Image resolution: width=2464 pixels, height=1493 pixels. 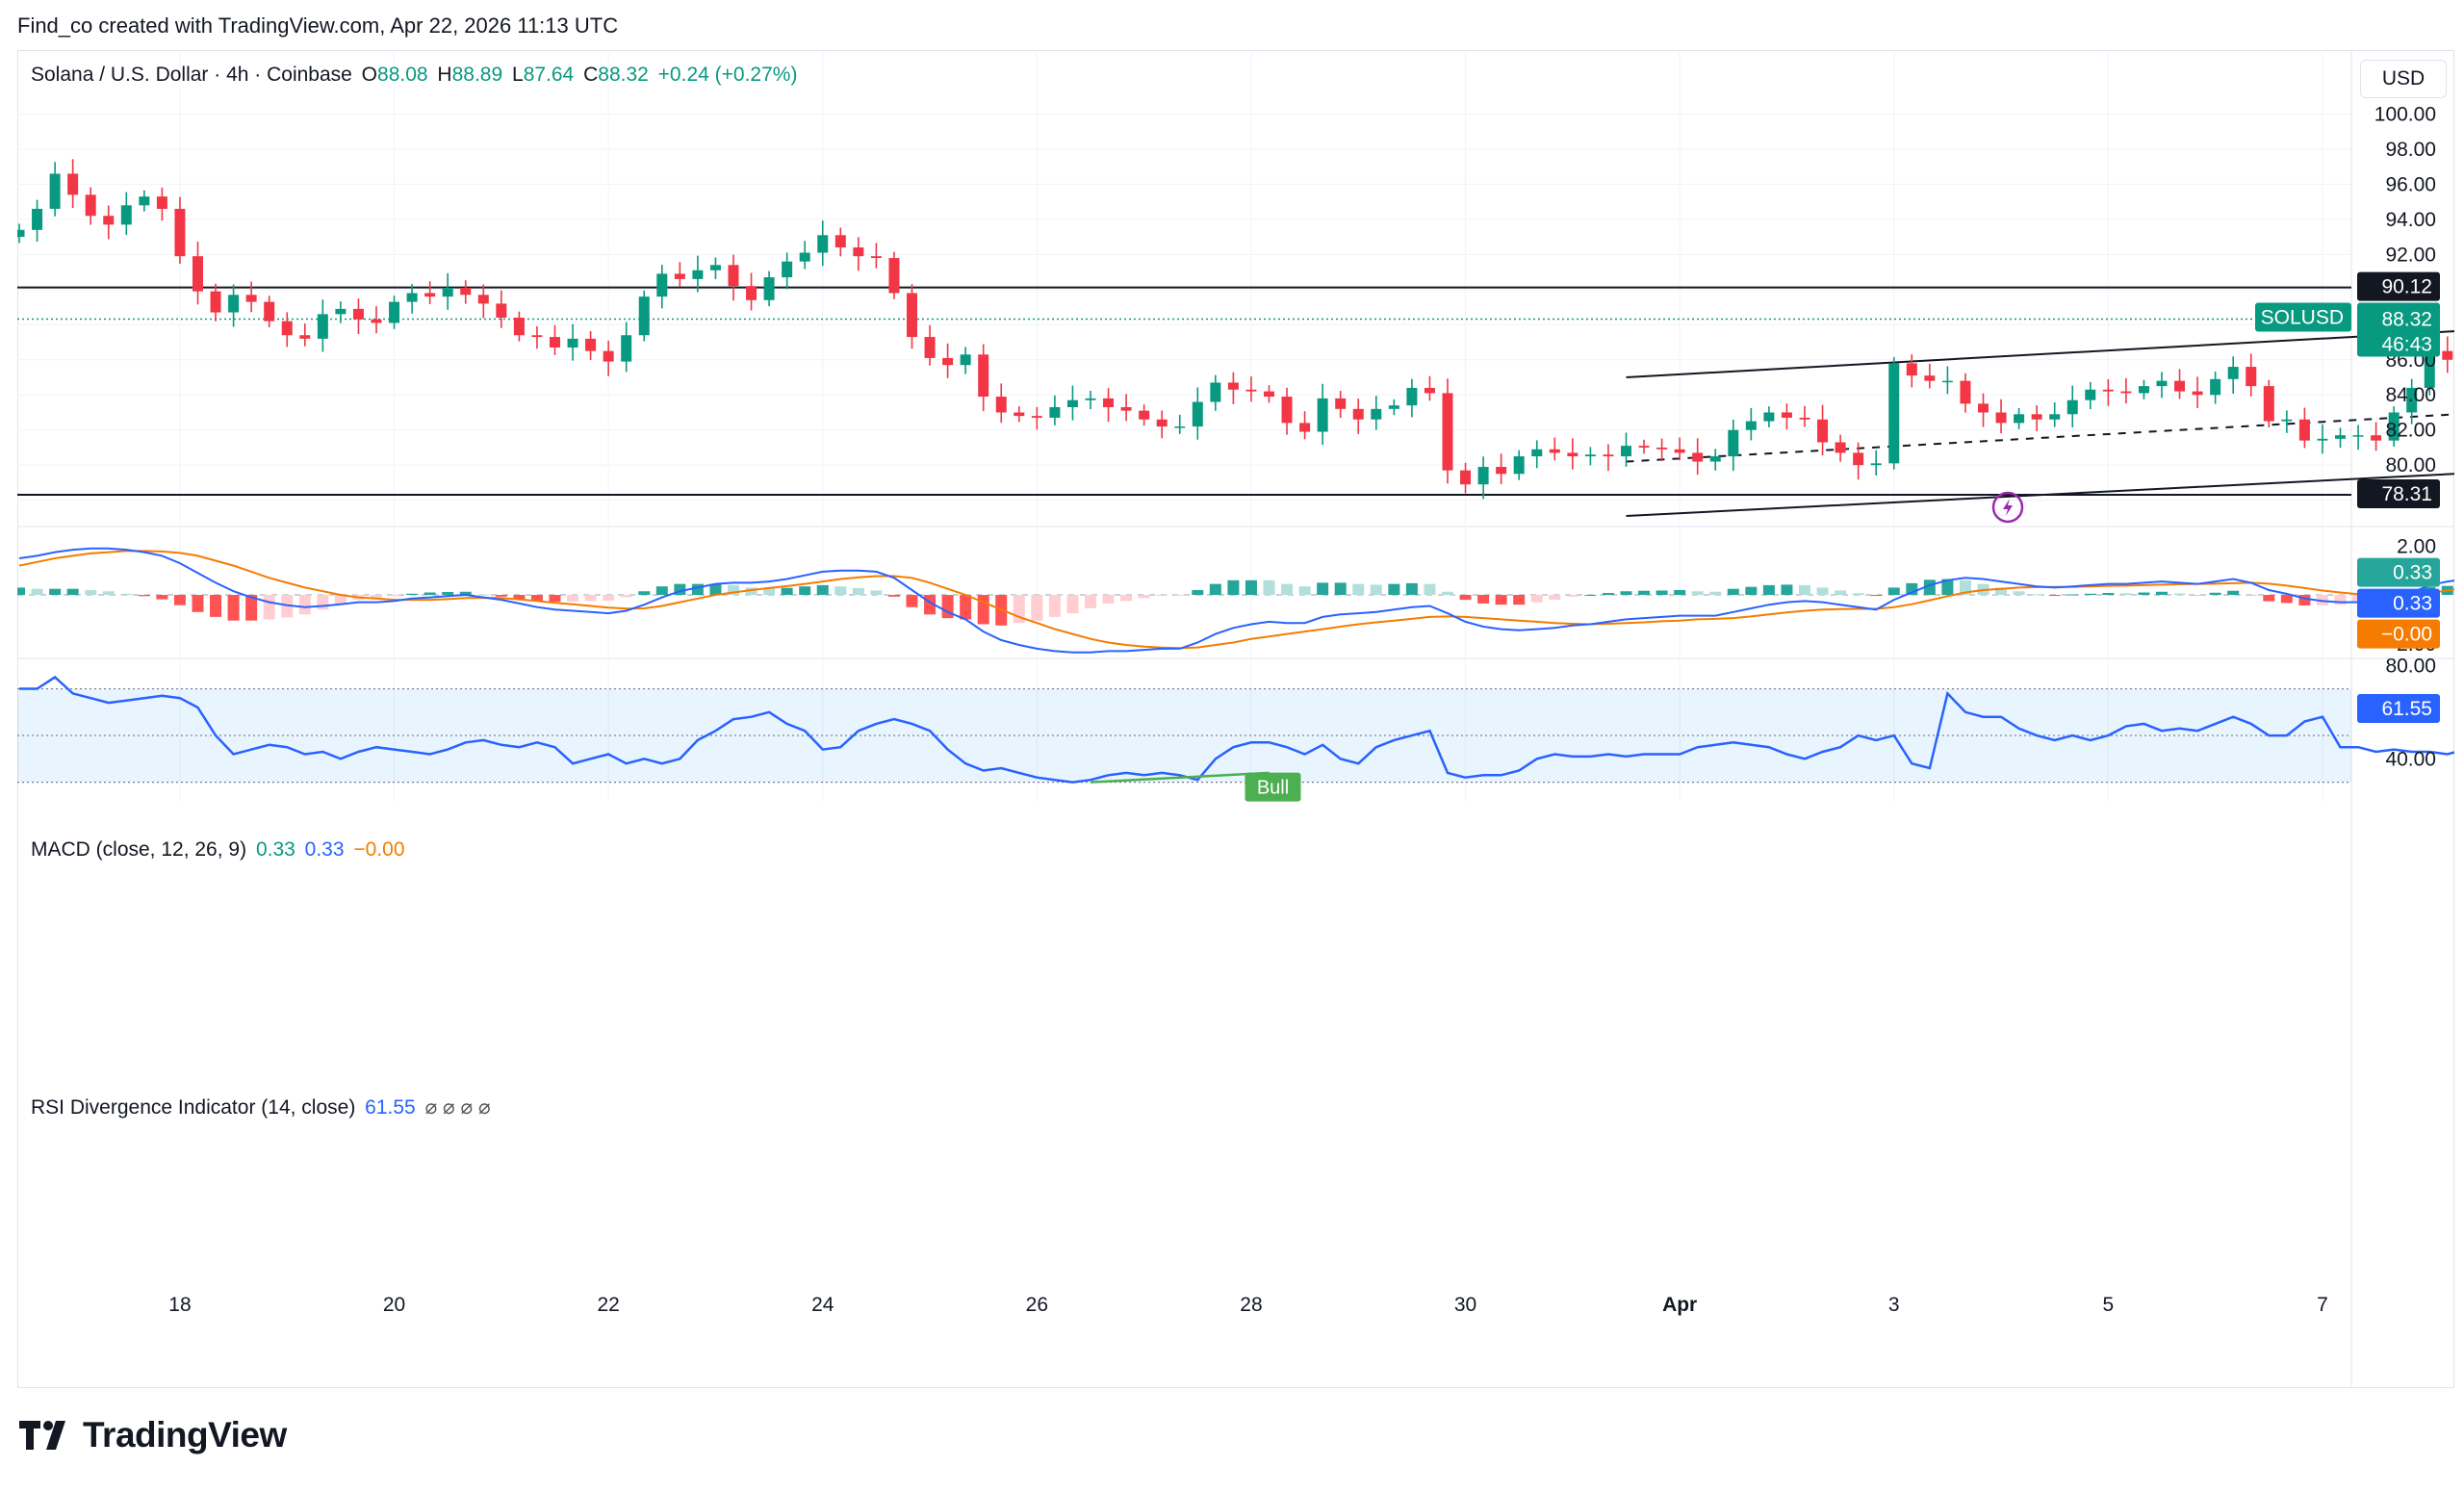 What do you see at coordinates (2302, 317) in the screenshot?
I see `symbol-label-text: SOLUSD` at bounding box center [2302, 317].